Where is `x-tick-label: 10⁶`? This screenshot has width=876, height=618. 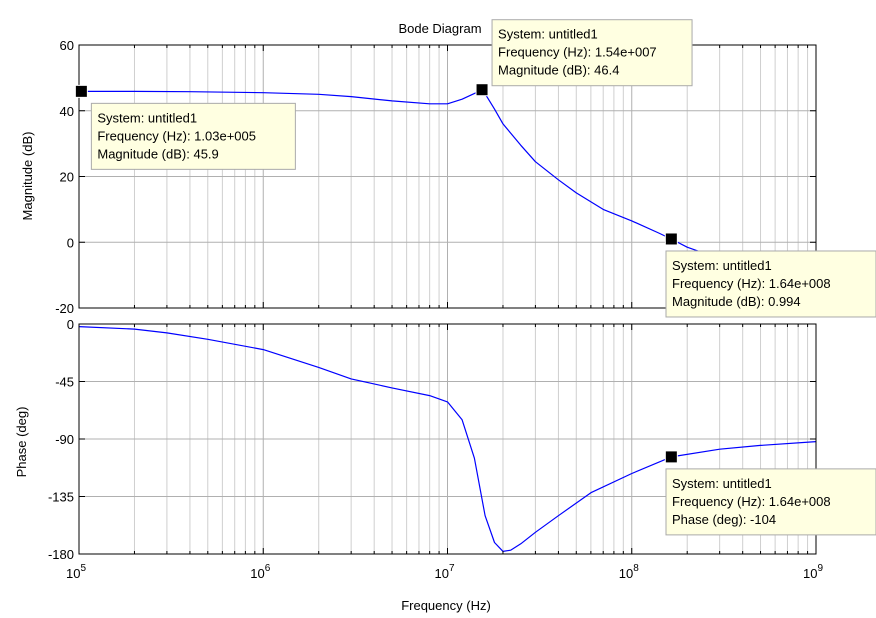 x-tick-label: 10⁶ is located at coordinates (260, 572).